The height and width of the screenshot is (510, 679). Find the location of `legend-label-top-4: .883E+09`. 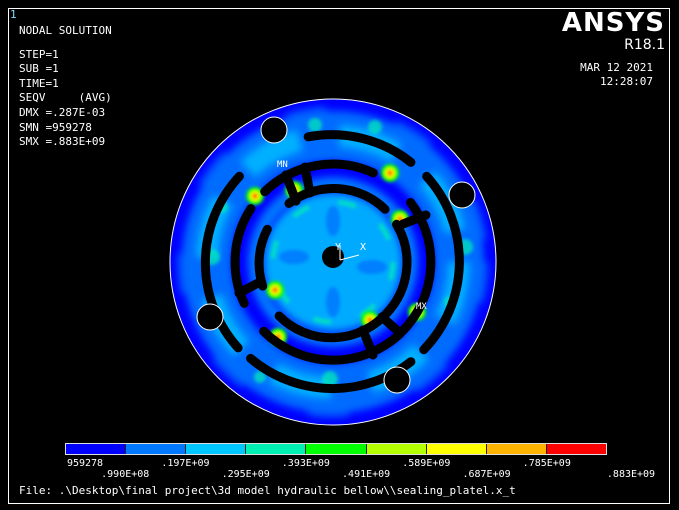

legend-label-top-4: .883E+09 is located at coordinates (631, 474).